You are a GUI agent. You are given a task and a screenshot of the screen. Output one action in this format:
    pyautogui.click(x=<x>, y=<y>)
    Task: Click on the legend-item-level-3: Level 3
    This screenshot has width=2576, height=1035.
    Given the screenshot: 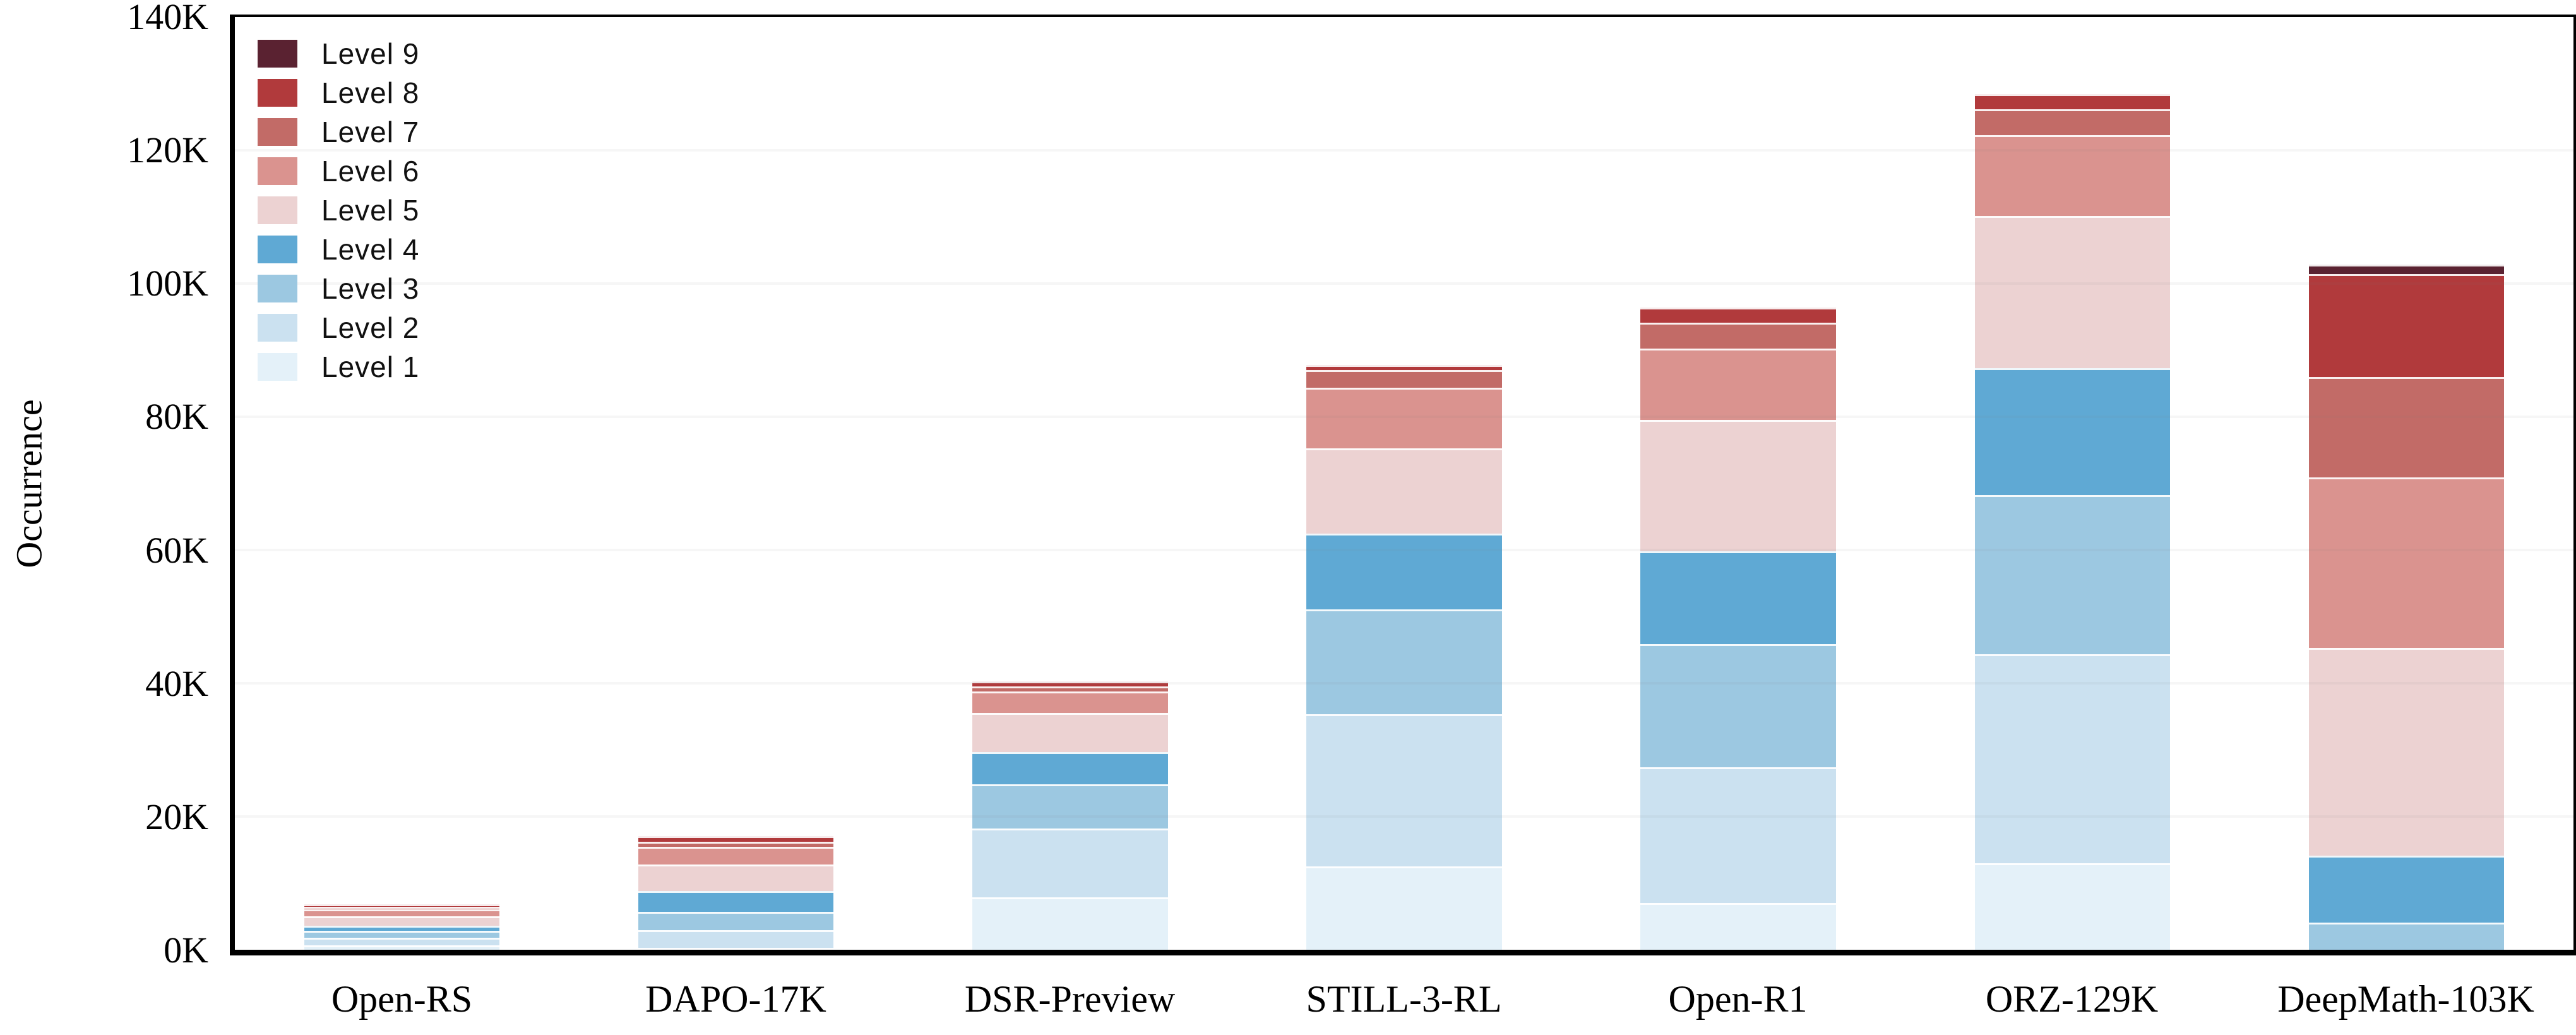 What is the action you would take?
    pyautogui.click(x=338, y=288)
    